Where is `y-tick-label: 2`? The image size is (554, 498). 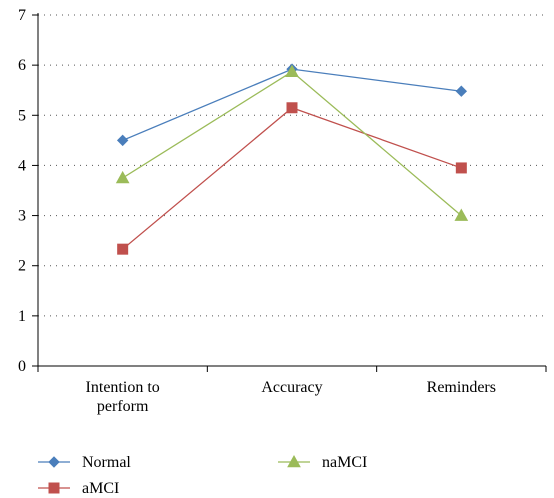
y-tick-label: 2 is located at coordinates (22, 266).